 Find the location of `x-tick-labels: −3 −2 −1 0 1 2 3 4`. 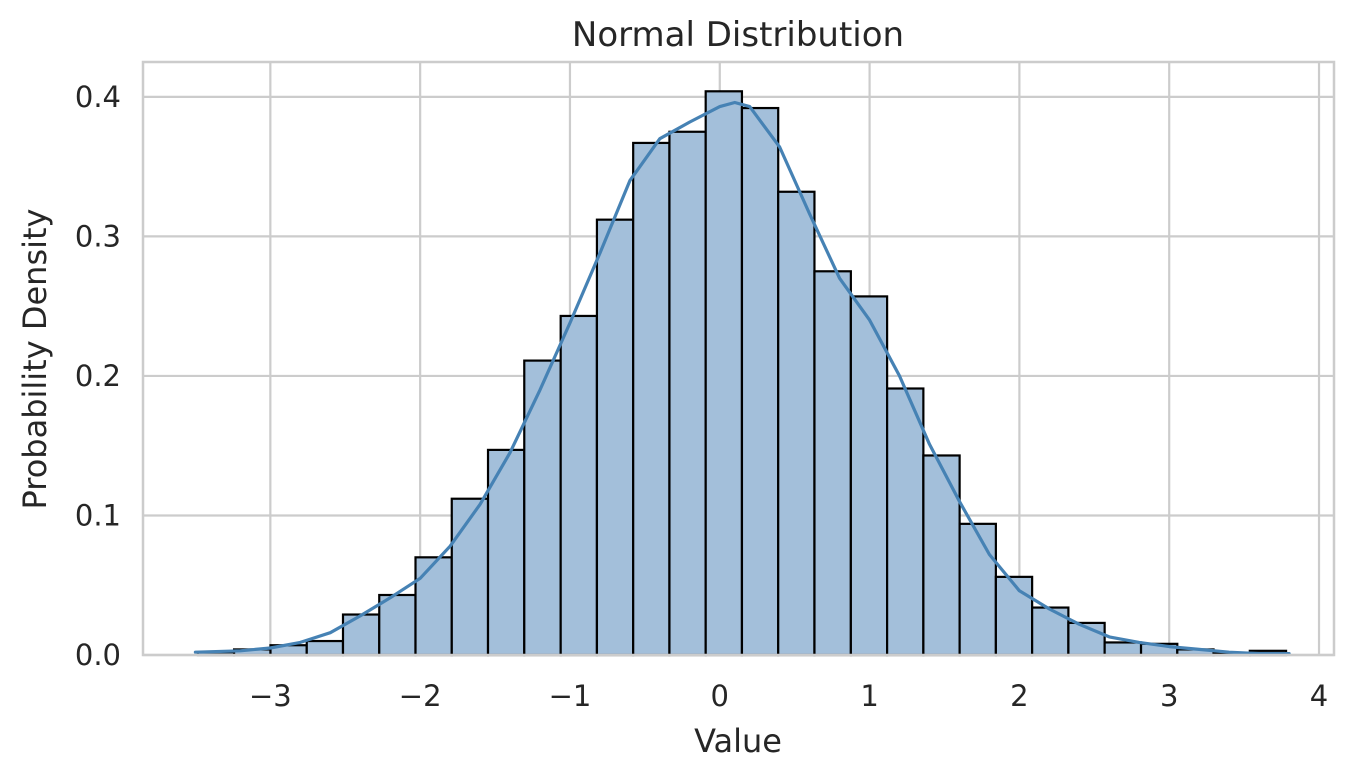

x-tick-labels: −3 −2 −1 0 1 2 3 4 is located at coordinates (788, 696).